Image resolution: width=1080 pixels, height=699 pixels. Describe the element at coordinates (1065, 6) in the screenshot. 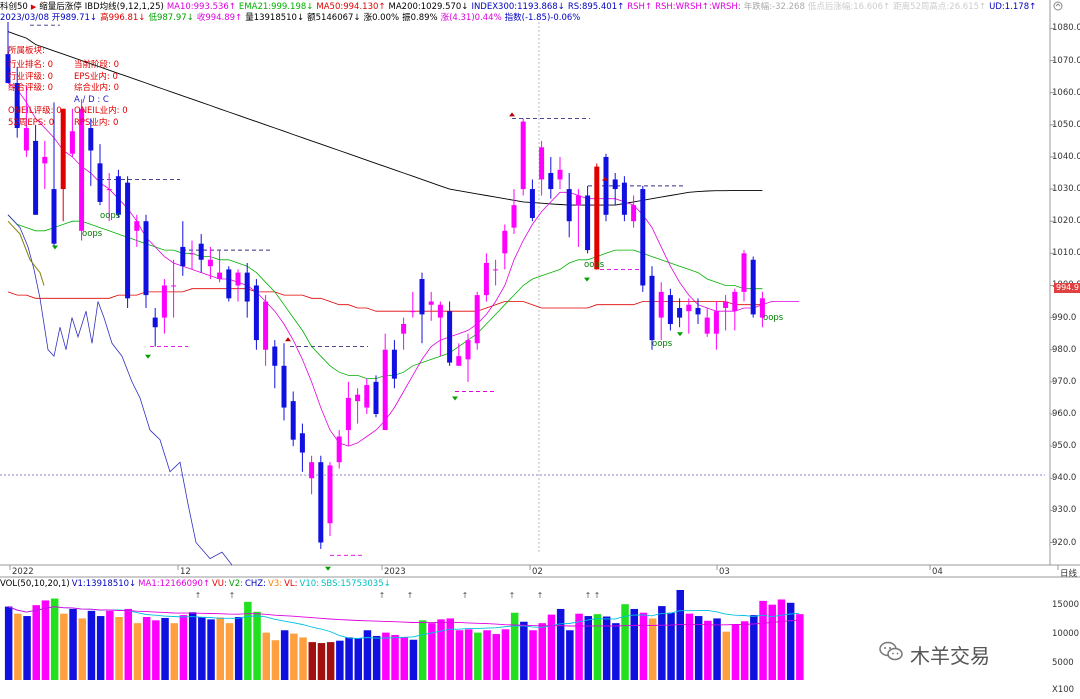

I see `chart-nav-icon` at that location.